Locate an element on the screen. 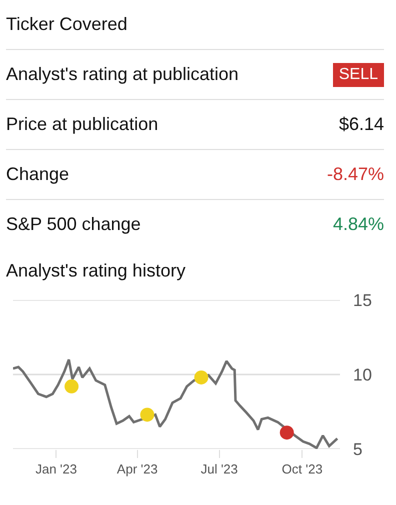  text: Ticker Covered is located at coordinates (67, 24).